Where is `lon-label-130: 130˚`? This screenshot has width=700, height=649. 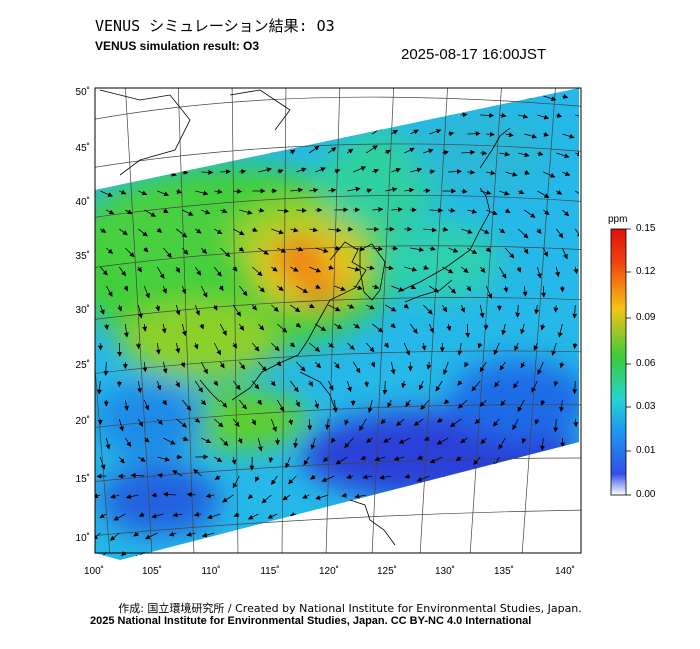 lon-label-130: 130˚ is located at coordinates (444, 571).